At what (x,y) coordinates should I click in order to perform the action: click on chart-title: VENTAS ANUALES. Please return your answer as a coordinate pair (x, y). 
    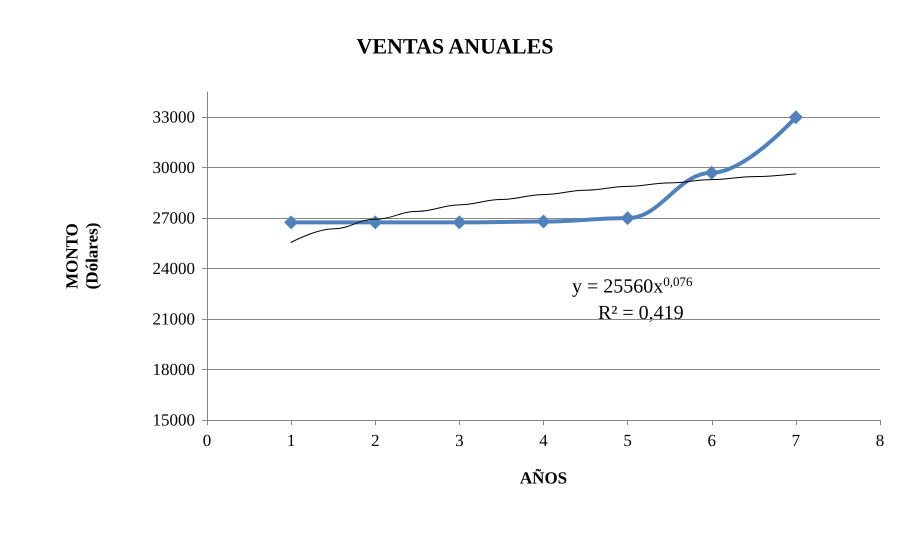
    Looking at the image, I should click on (455, 46).